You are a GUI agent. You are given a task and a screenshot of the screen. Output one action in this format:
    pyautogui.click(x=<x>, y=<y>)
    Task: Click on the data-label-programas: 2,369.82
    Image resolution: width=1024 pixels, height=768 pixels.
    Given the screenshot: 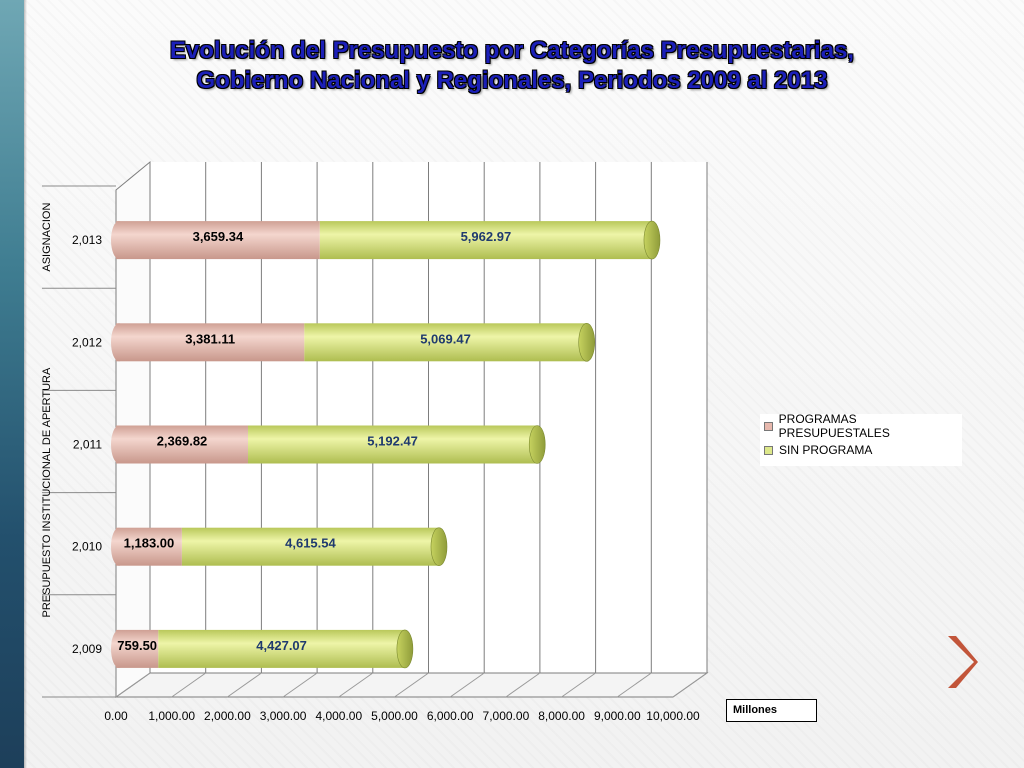 What is the action you would take?
    pyautogui.click(x=182, y=441)
    